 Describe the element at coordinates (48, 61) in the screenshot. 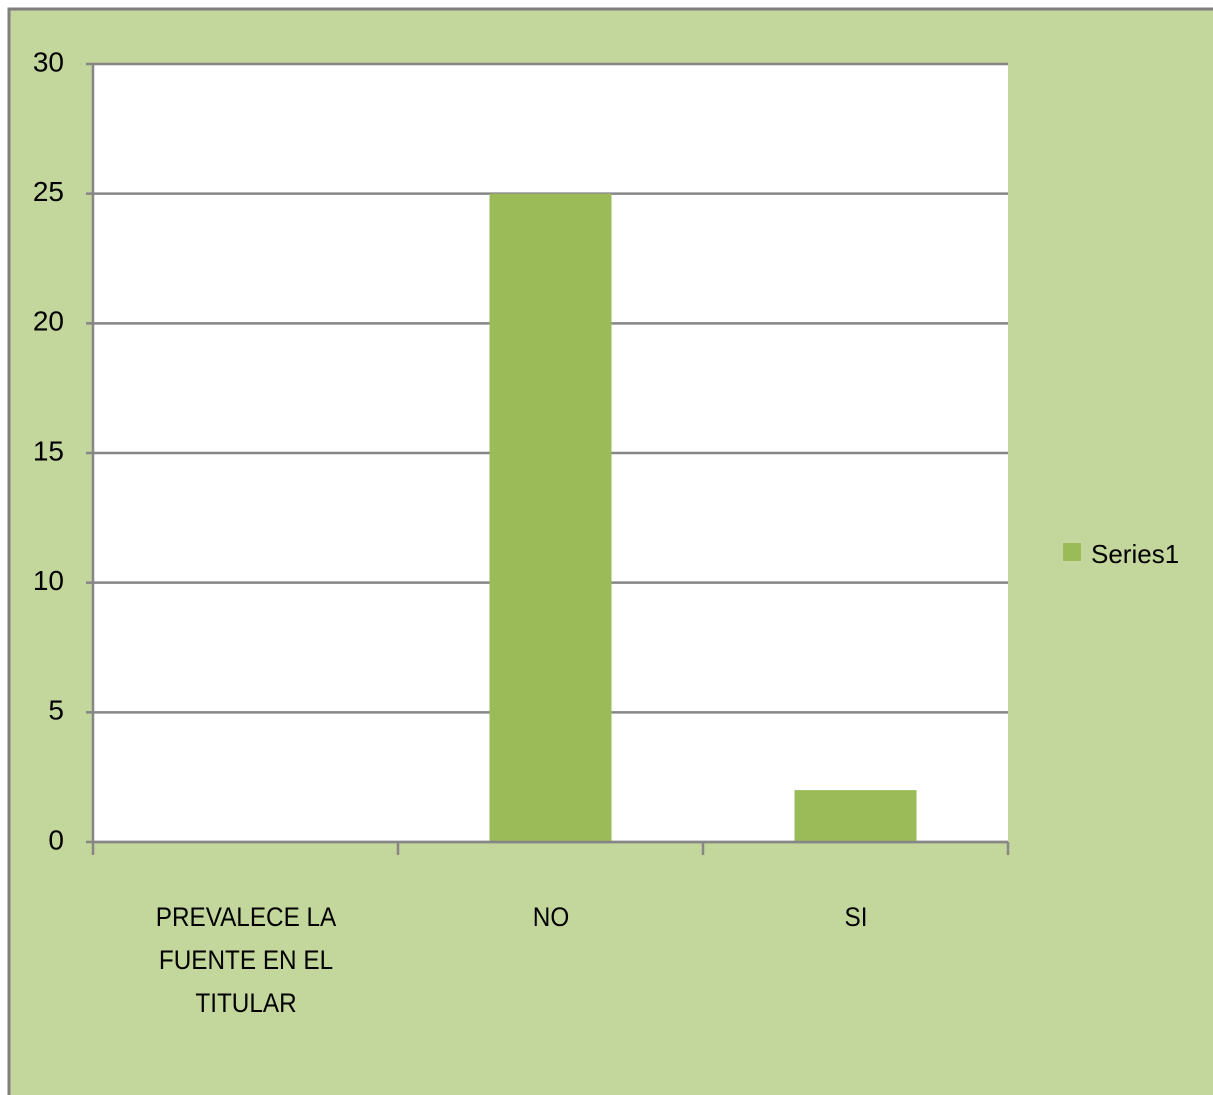

I see `y-tick-label: 30` at that location.